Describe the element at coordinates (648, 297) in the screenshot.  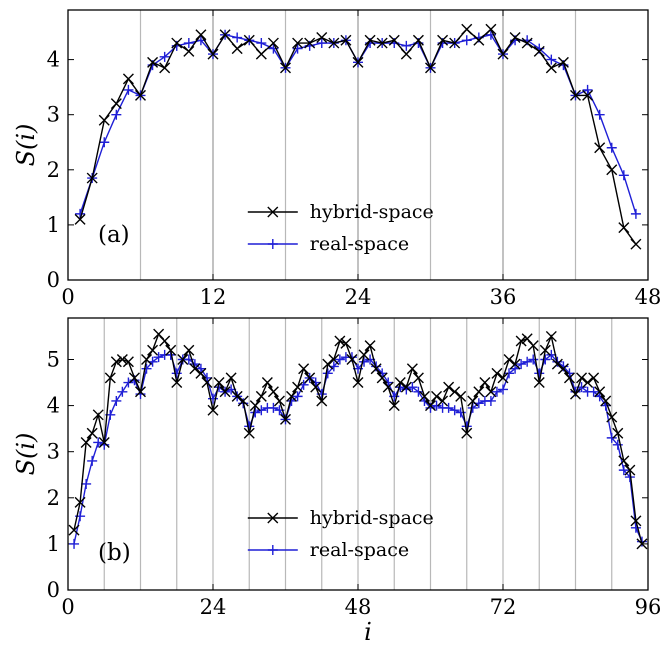
I see `x-tick-label: 48` at that location.